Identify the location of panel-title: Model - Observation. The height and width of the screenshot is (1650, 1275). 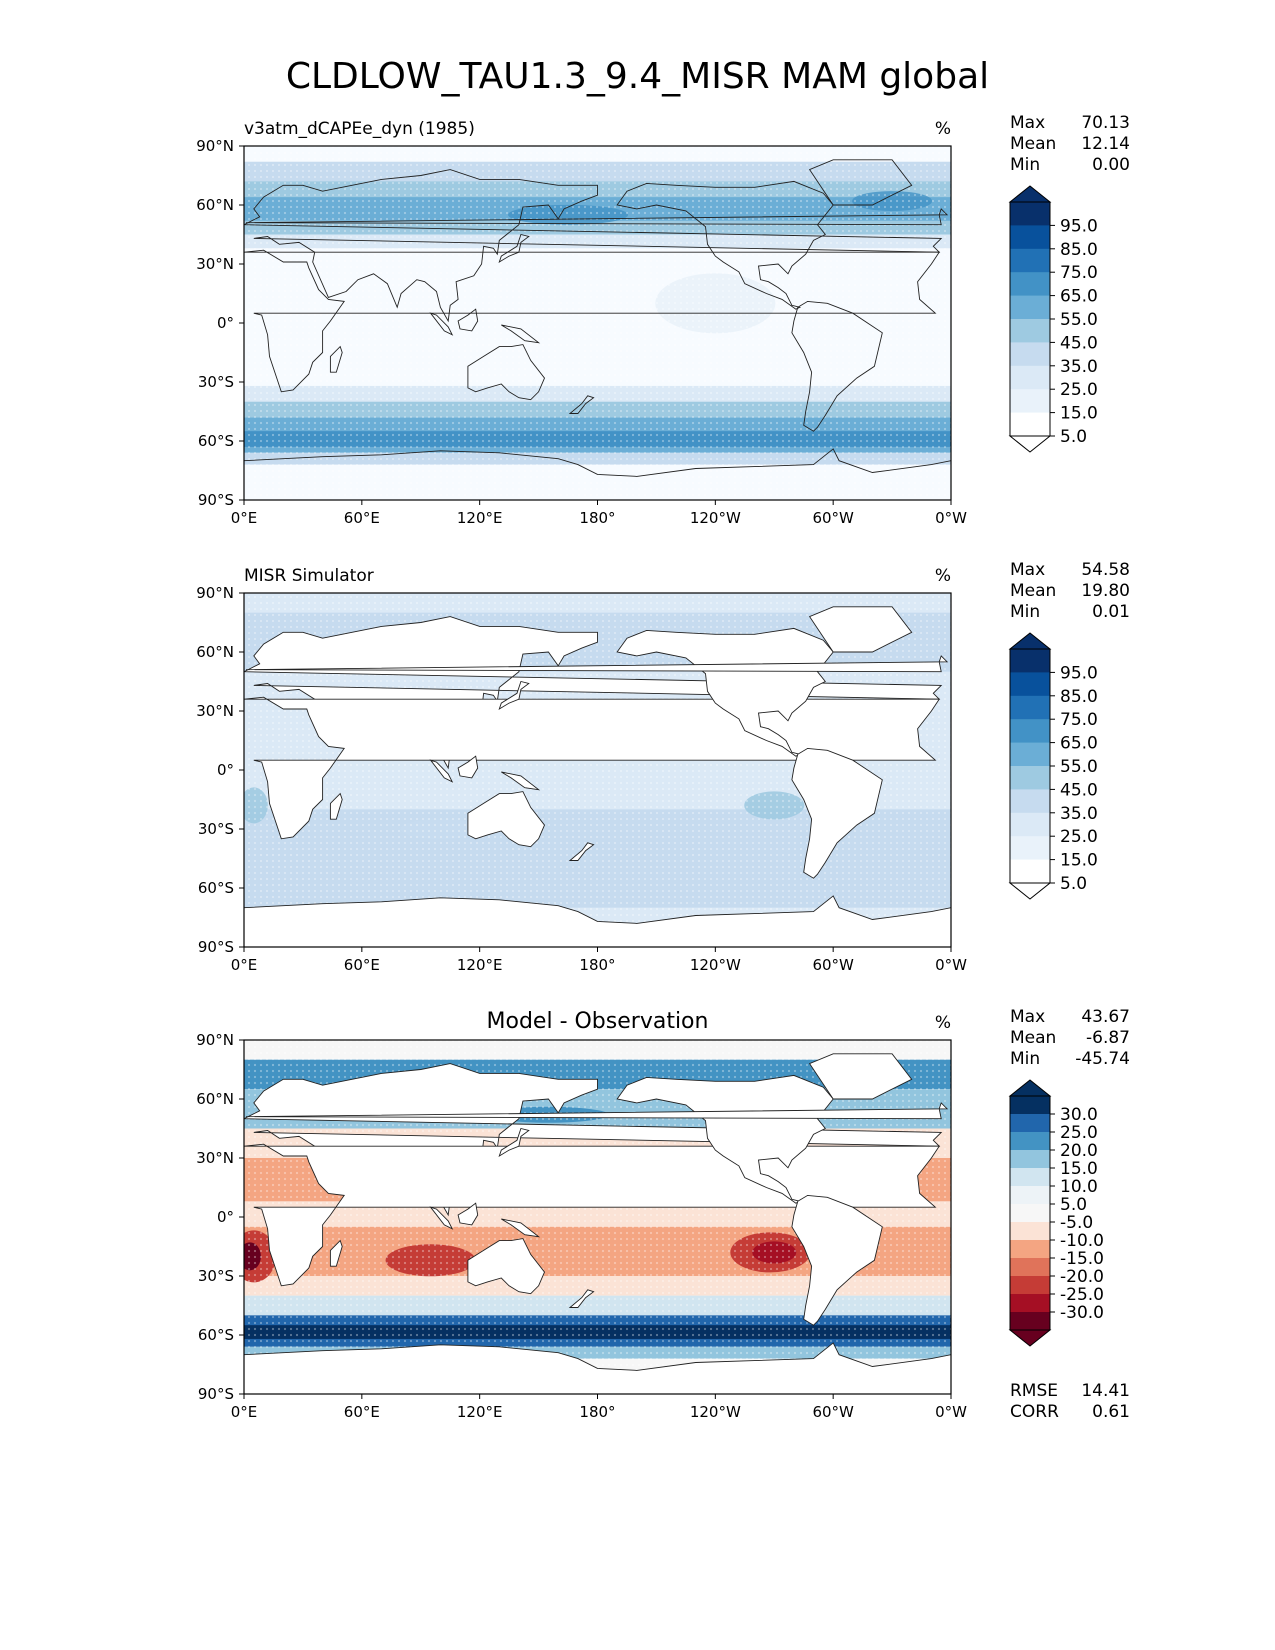
(598, 1021).